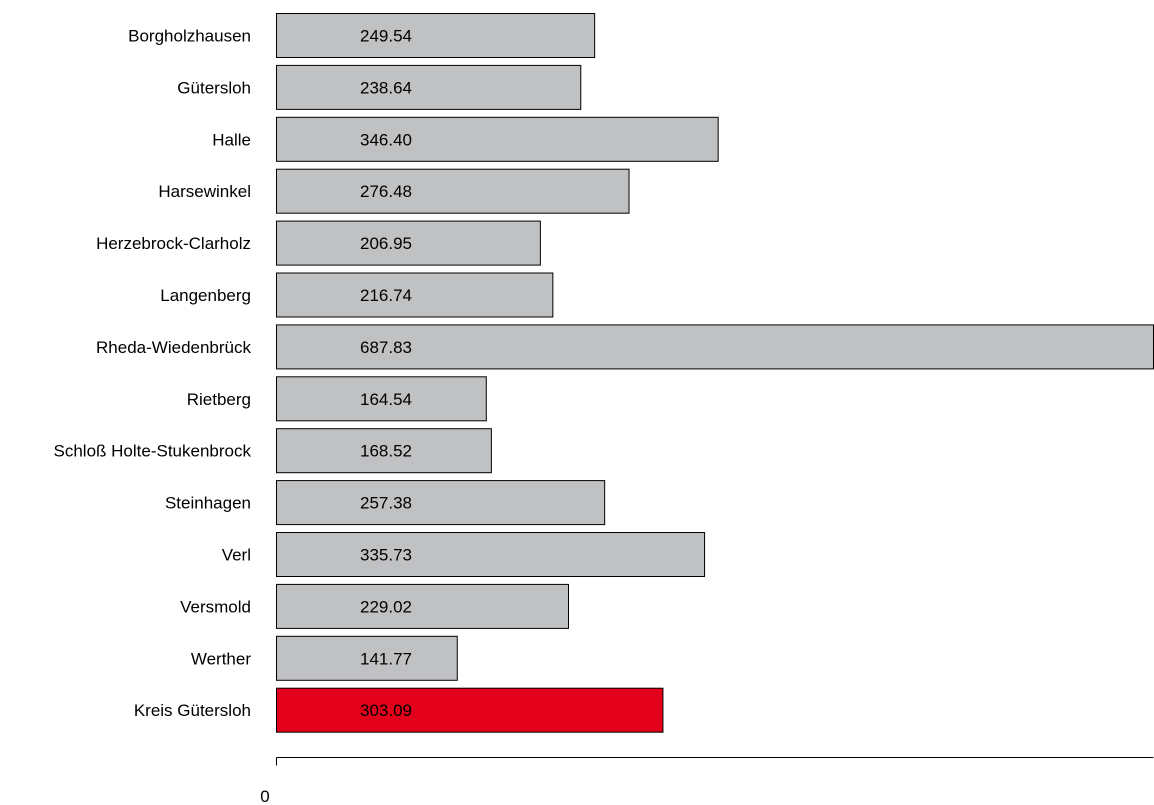 This screenshot has width=1154, height=805. Describe the element at coordinates (205, 295) in the screenshot. I see `category-label: Langenberg` at that location.